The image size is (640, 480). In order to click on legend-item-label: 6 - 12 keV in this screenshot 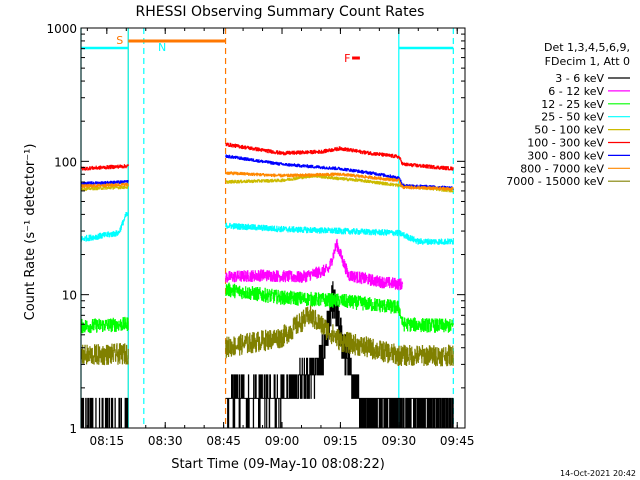, I will do `click(576, 91)`.